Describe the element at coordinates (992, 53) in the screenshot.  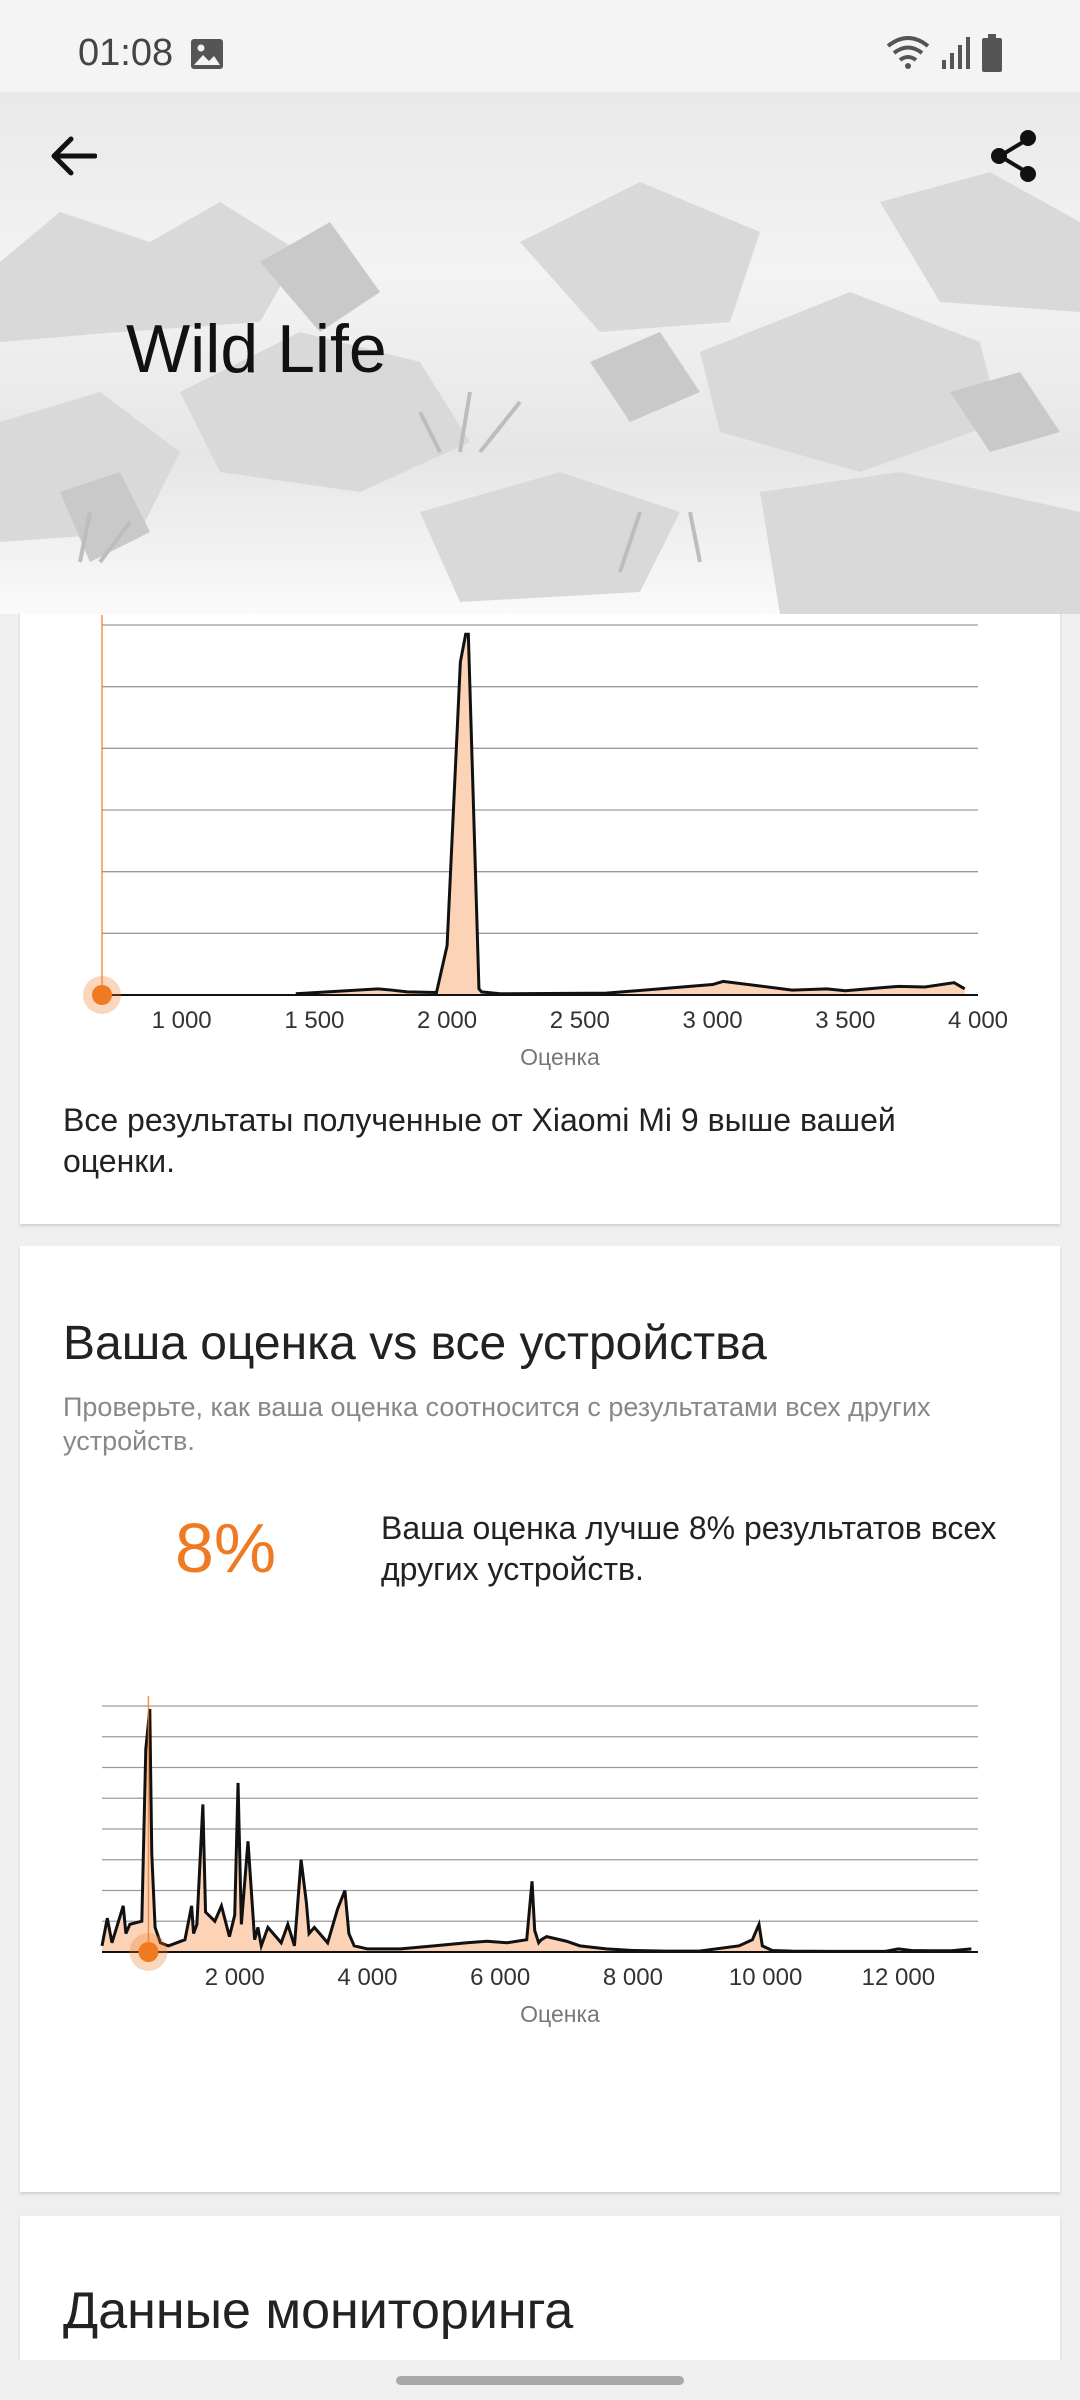
I see `battery-icon` at that location.